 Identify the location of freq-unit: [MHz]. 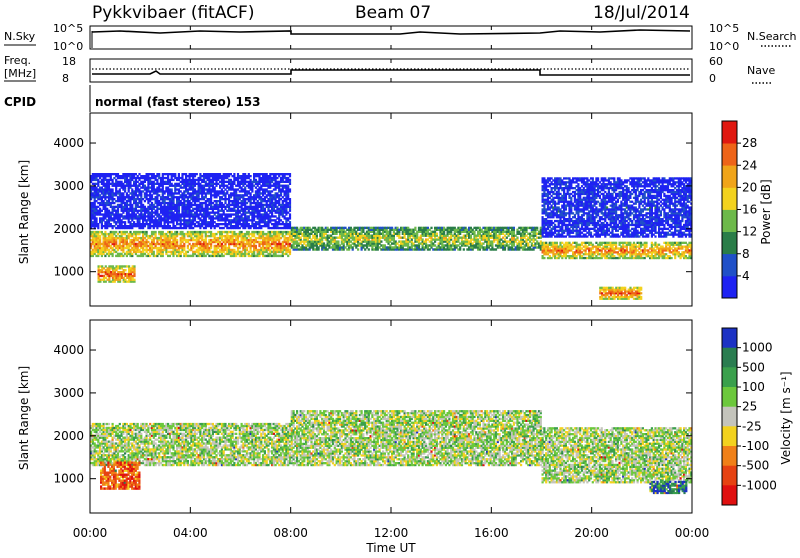
(20, 73).